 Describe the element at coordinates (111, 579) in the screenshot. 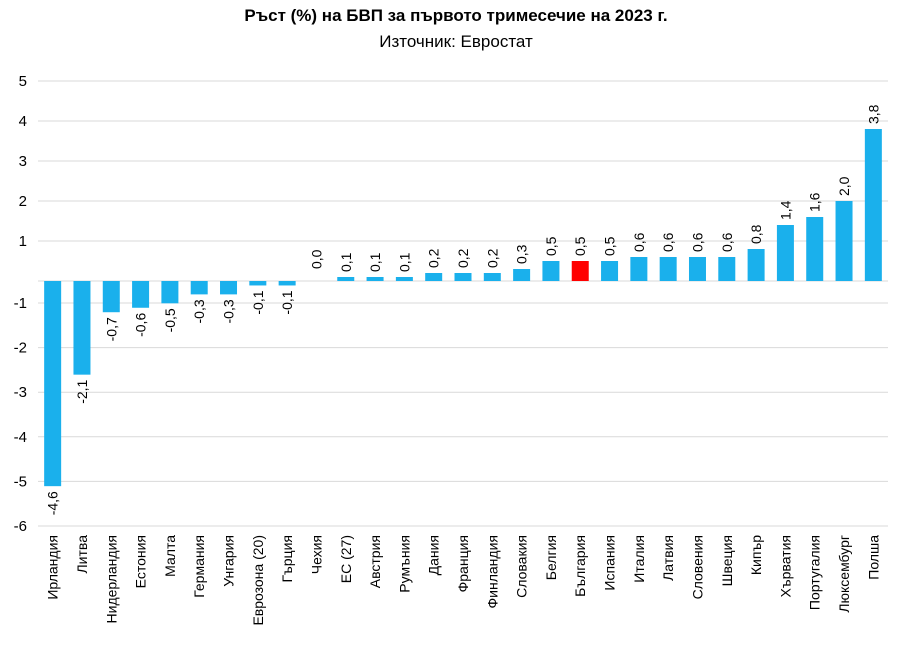

I see `category-label: Нидерландия` at that location.